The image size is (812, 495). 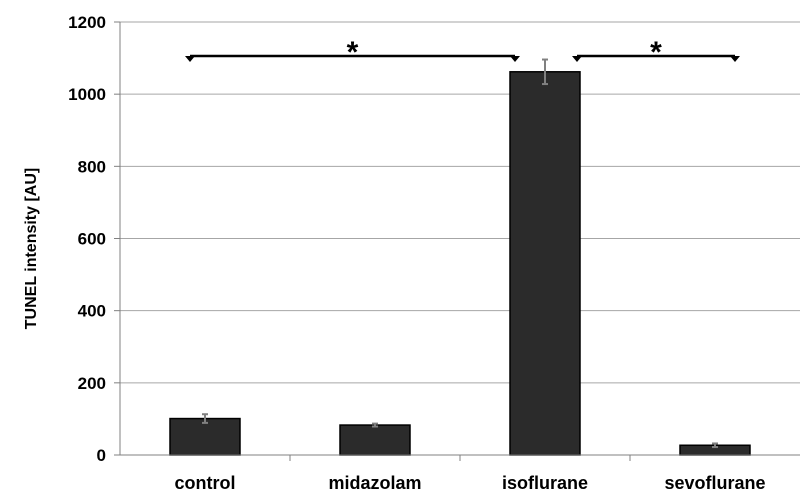 I want to click on bar-isoflurane, so click(x=545, y=263).